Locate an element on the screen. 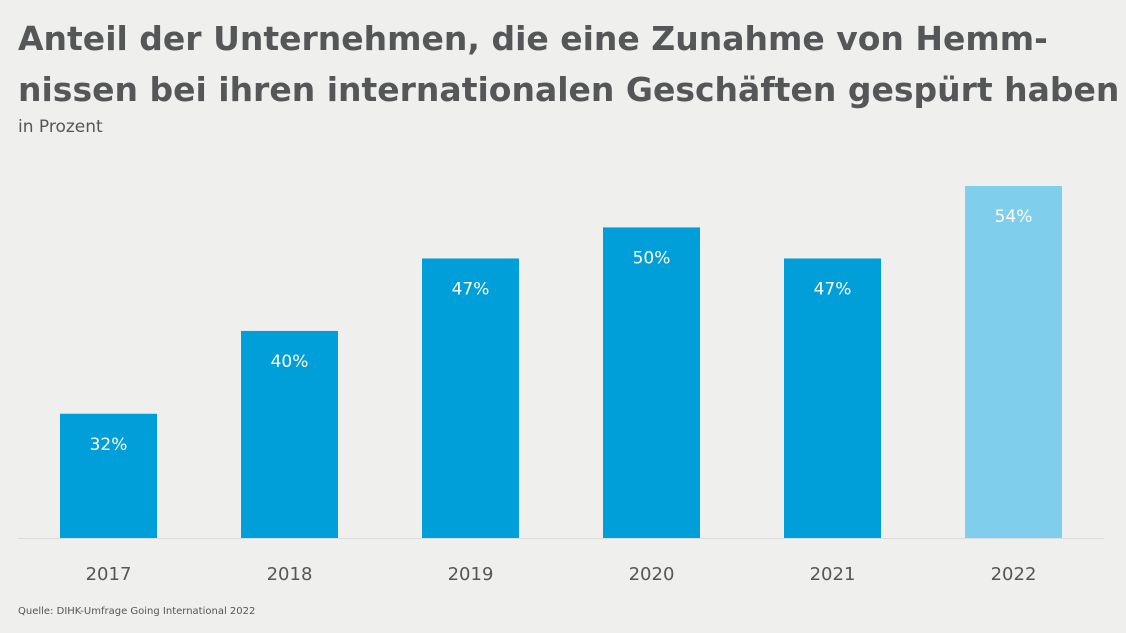 Image resolution: width=1126 pixels, height=633 pixels. value-label: 54% is located at coordinates (1014, 217).